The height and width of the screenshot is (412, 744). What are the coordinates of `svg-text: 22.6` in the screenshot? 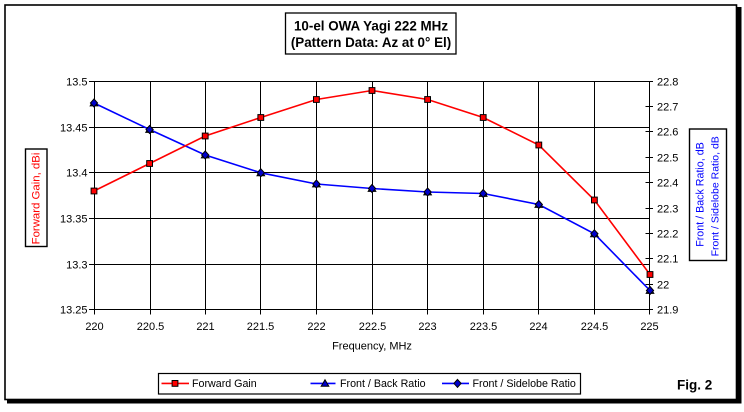 It's located at (667, 132).